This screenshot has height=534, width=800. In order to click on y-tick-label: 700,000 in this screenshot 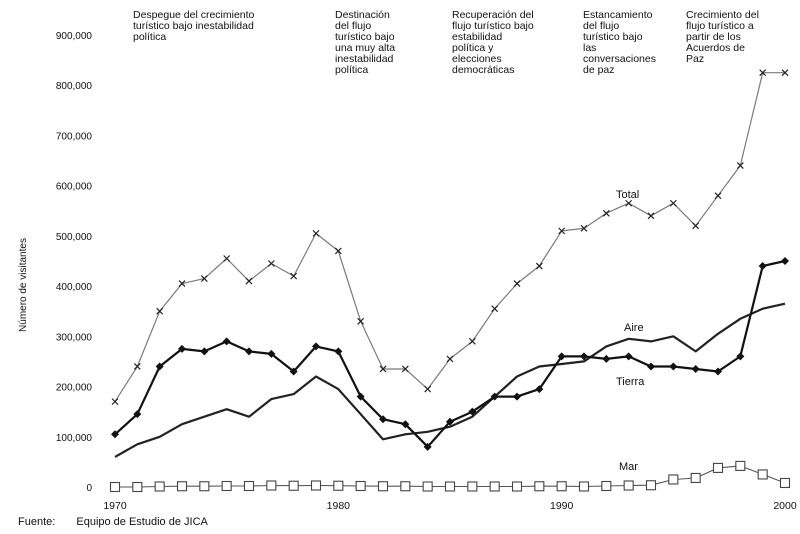, I will do `click(74, 136)`.